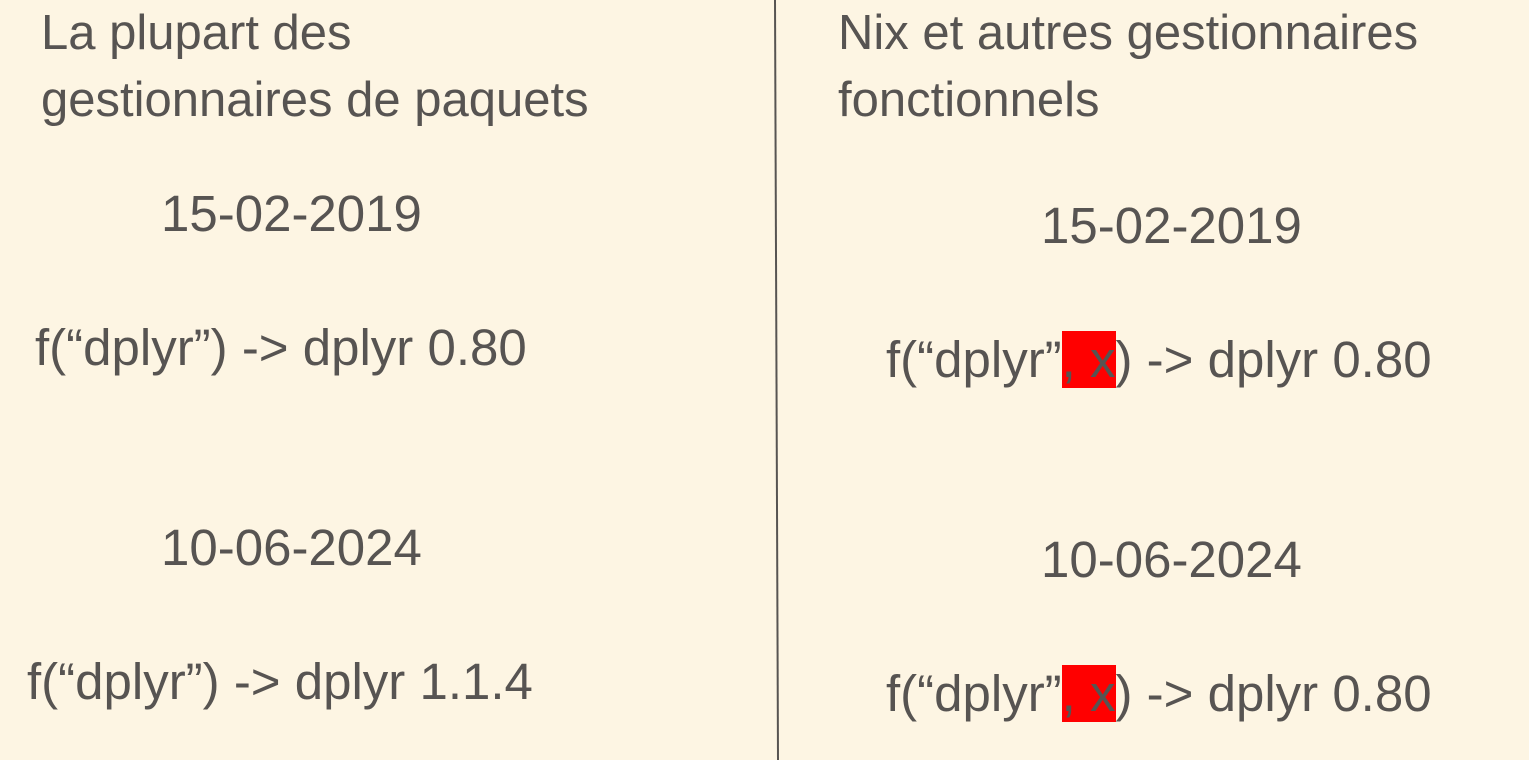  Describe the element at coordinates (291, 547) in the screenshot. I see `left-date-2: 10-06-2024` at that location.